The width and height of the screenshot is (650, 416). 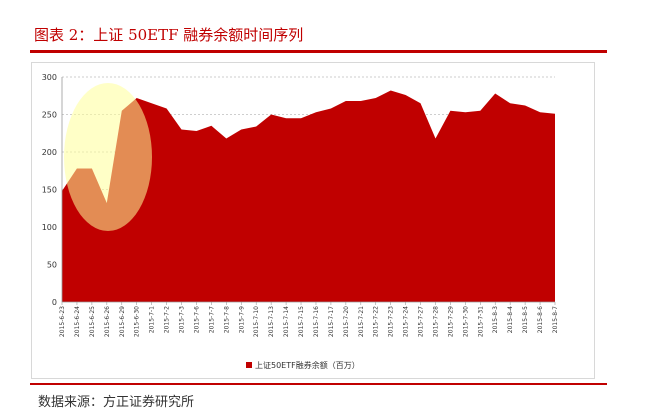 What do you see at coordinates (307, 365) in the screenshot?
I see `legend-label: 上证50ETF融券余额（百万）` at bounding box center [307, 365].